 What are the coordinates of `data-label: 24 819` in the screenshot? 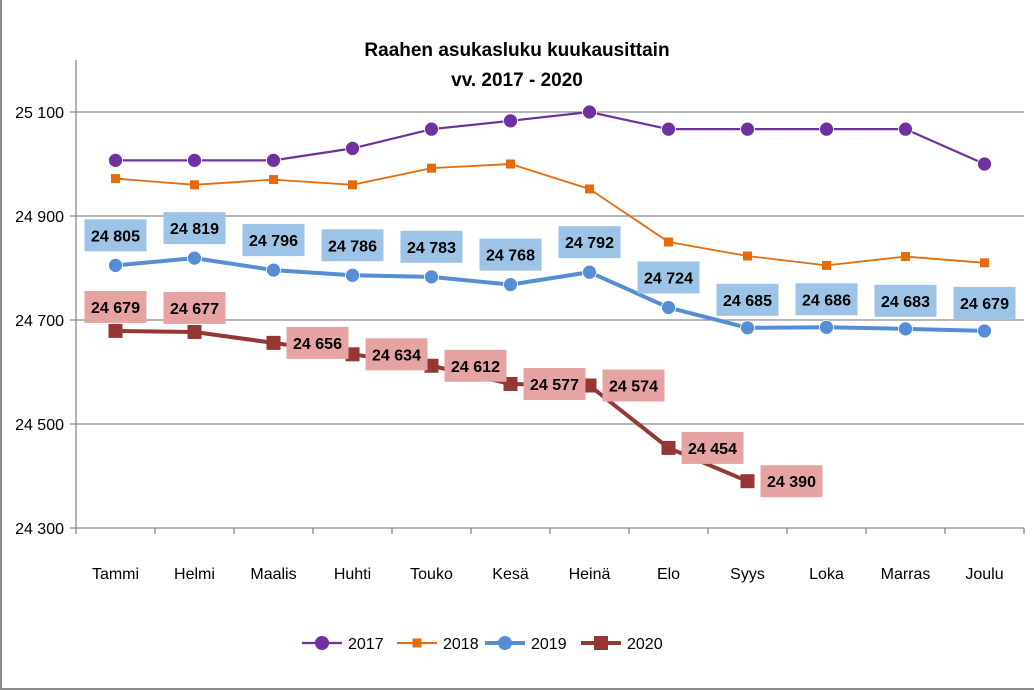 It's located at (194, 229).